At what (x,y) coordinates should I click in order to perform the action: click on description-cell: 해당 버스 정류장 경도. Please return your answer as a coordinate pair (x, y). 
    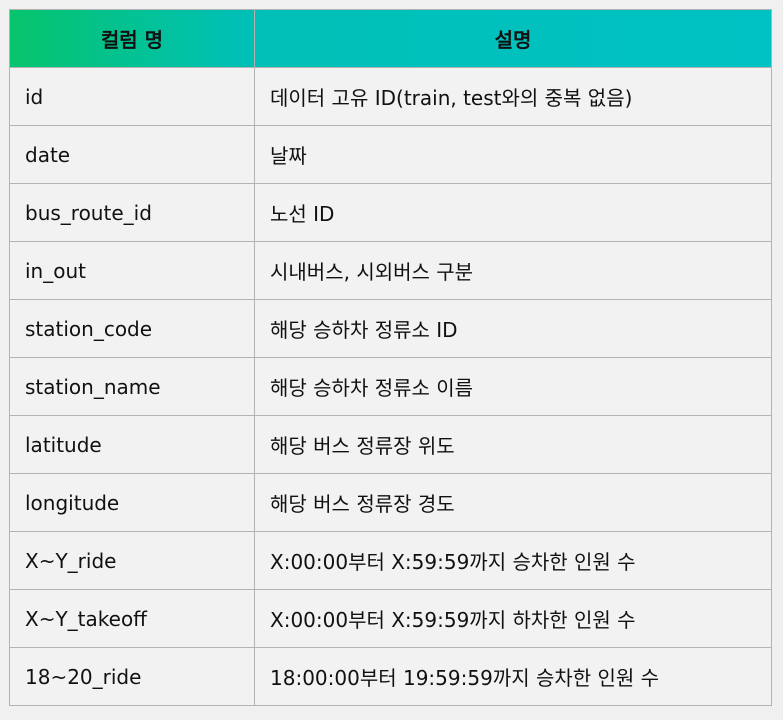
    Looking at the image, I should click on (513, 502).